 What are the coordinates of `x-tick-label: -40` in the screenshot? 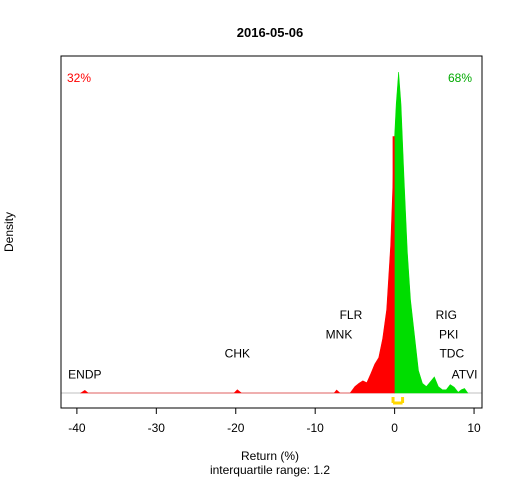 It's located at (77, 428).